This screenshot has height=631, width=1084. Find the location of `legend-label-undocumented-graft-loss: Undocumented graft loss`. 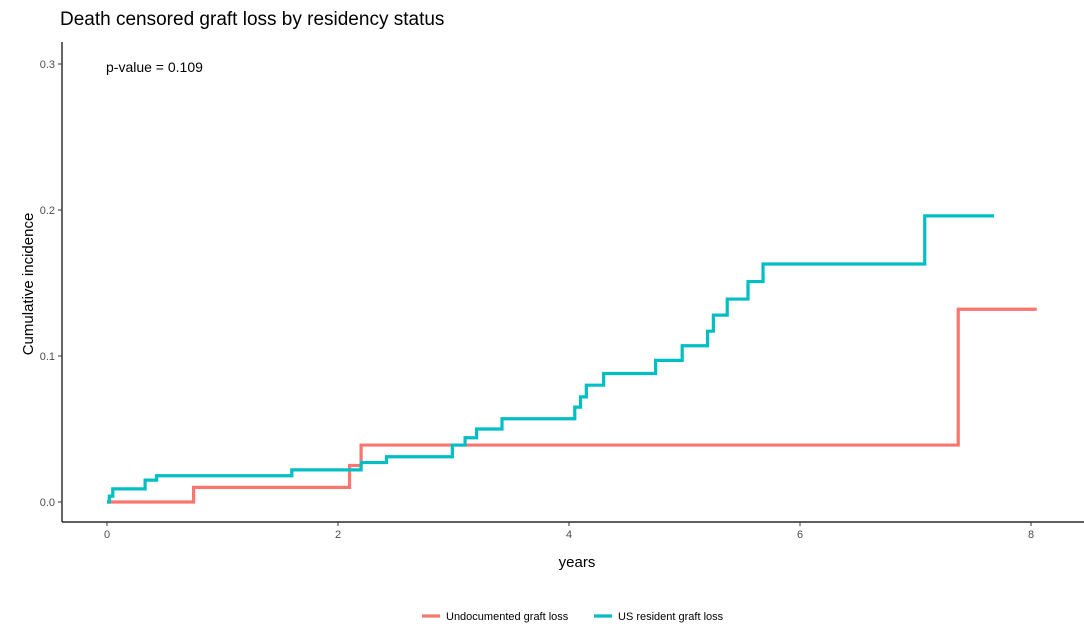

legend-label-undocumented-graft-loss: Undocumented graft loss is located at coordinates (507, 617).